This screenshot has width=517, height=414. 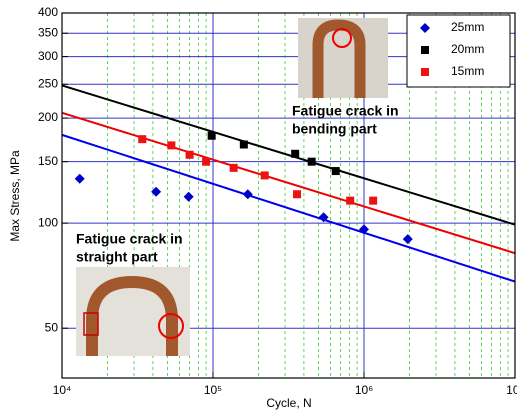 I want to click on y-tick-label: 200, so click(x=48, y=117).